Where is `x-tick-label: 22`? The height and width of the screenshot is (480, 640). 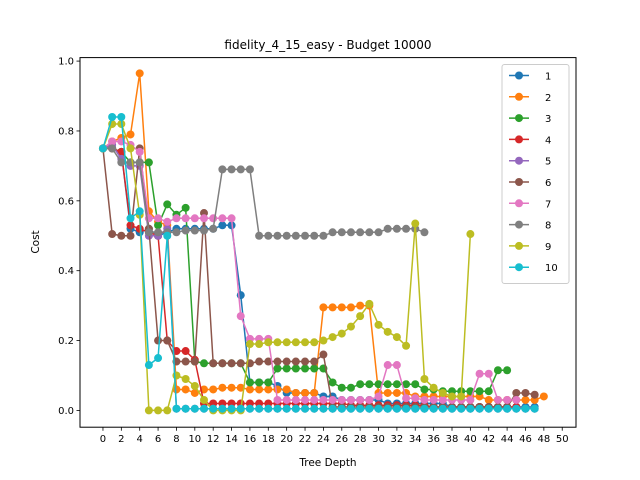 x-tick-label: 22 is located at coordinates (305, 439).